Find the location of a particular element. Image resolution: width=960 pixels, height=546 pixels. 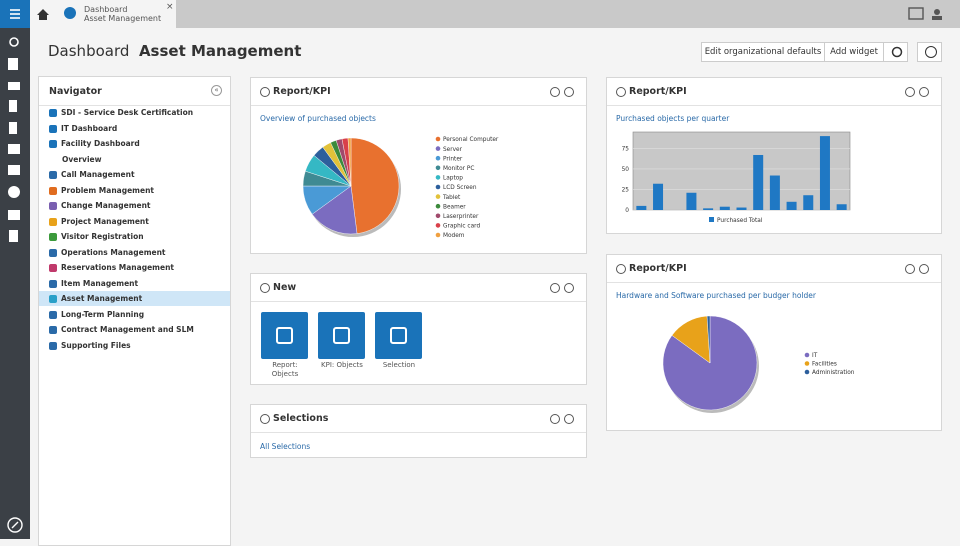

home-button is located at coordinates (43, 14).